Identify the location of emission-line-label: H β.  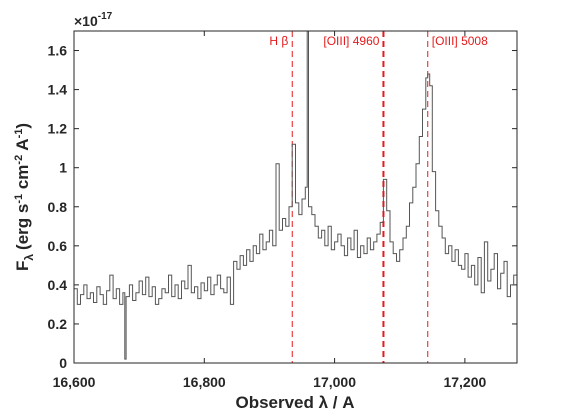
(278, 41).